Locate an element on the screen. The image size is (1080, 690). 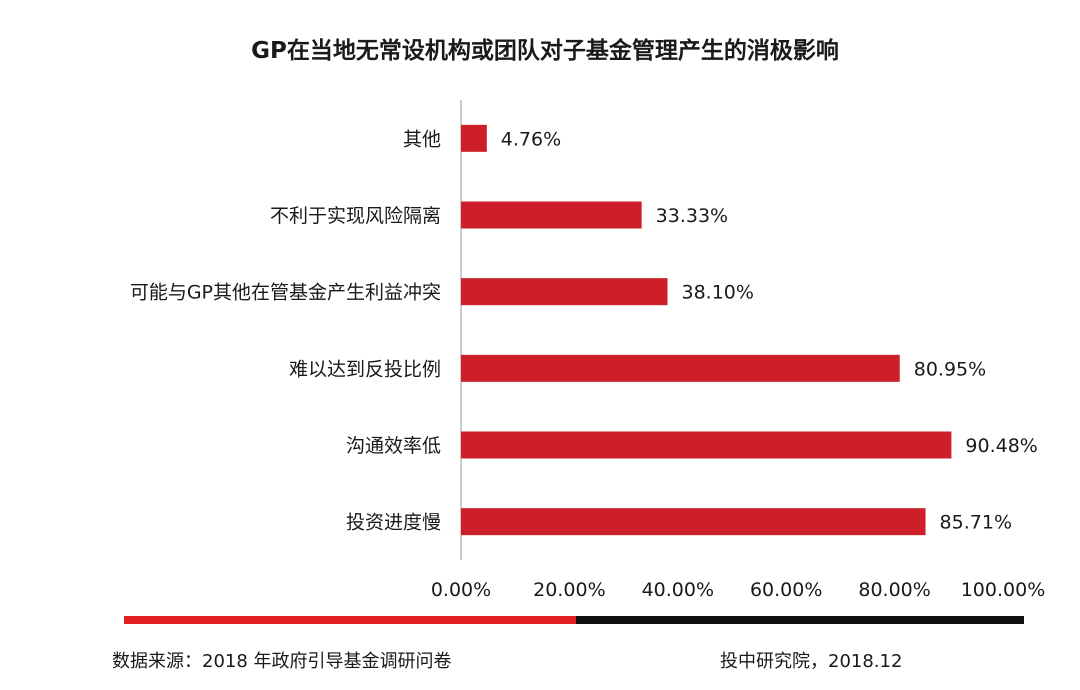
x-tick-label-5: 100.00% is located at coordinates (1003, 590).